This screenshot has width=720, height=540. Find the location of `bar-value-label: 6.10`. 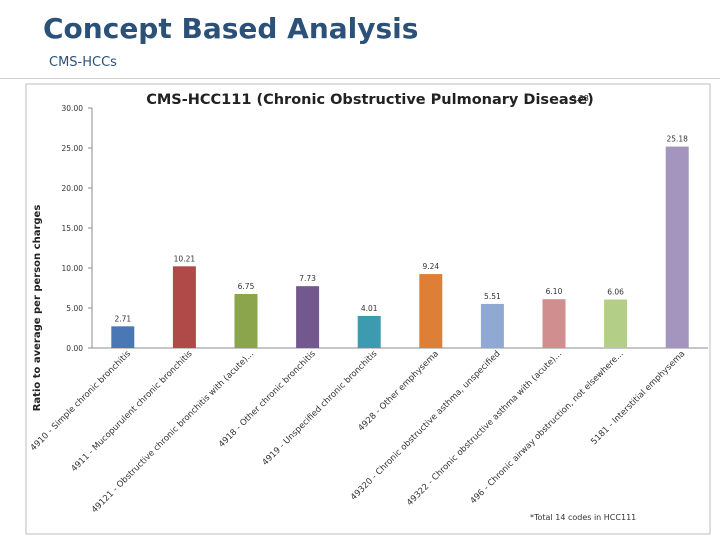

bar-value-label: 6.10 is located at coordinates (554, 291).